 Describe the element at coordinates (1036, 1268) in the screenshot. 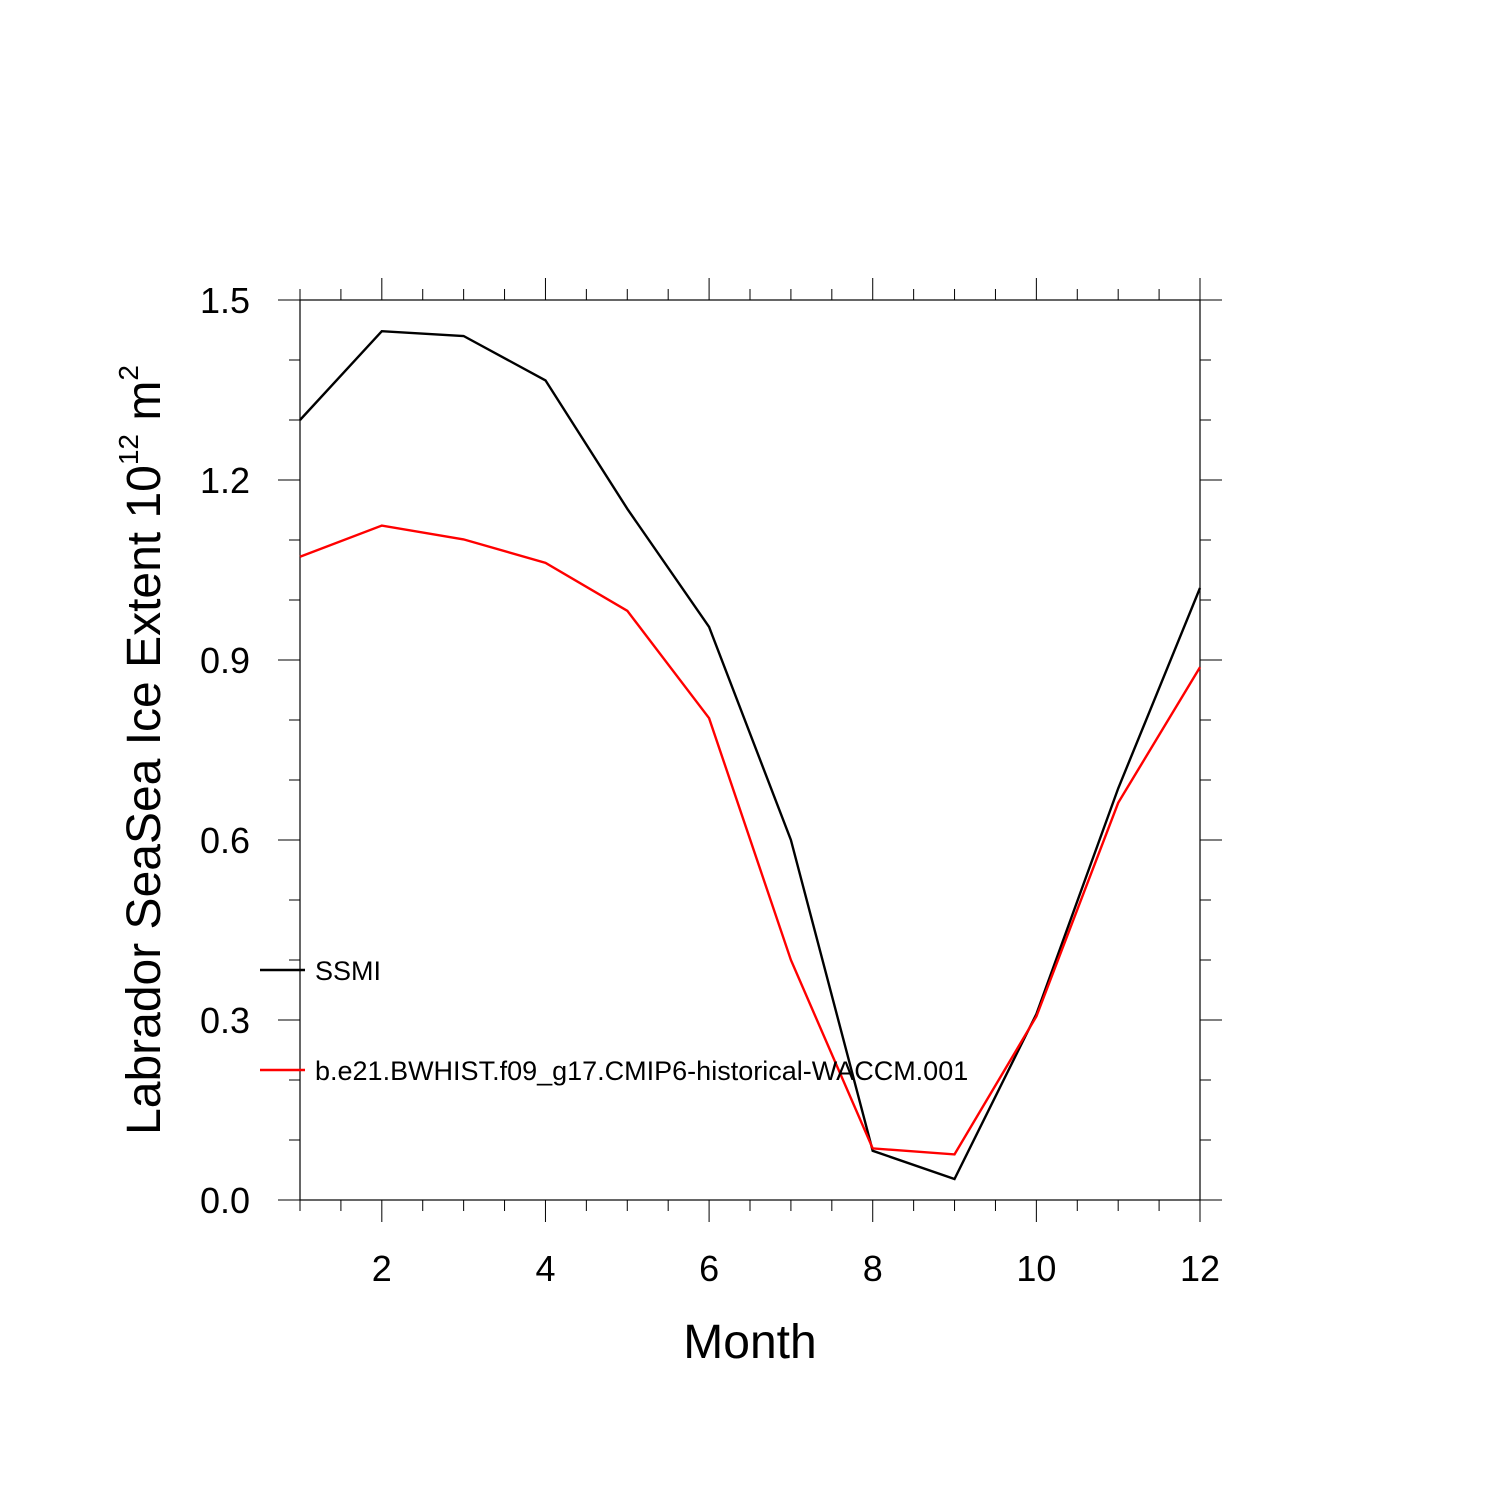

I see `x-tick-label: 10` at that location.